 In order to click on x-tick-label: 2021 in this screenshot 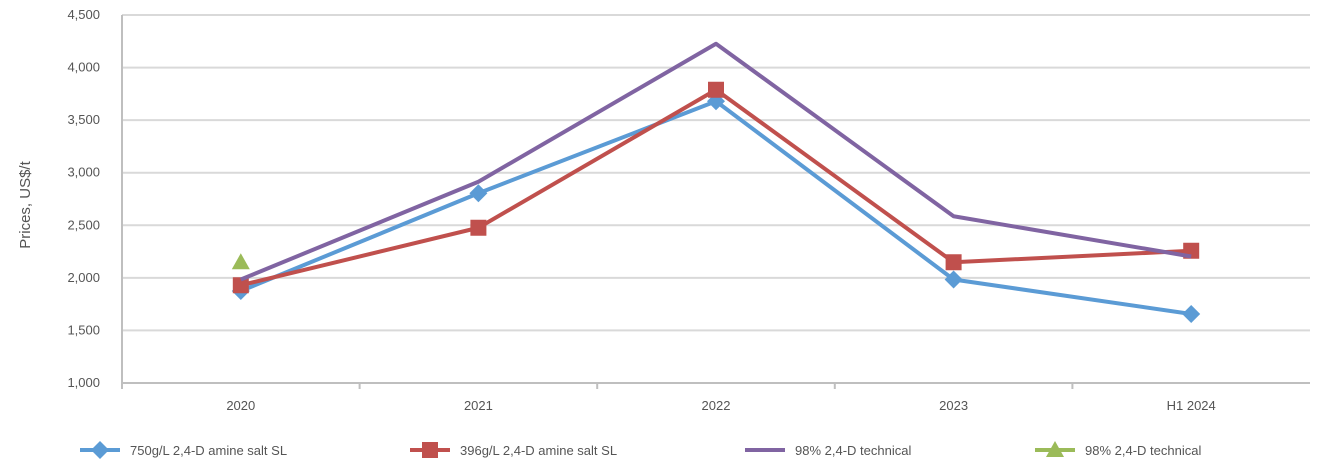, I will do `click(478, 405)`.